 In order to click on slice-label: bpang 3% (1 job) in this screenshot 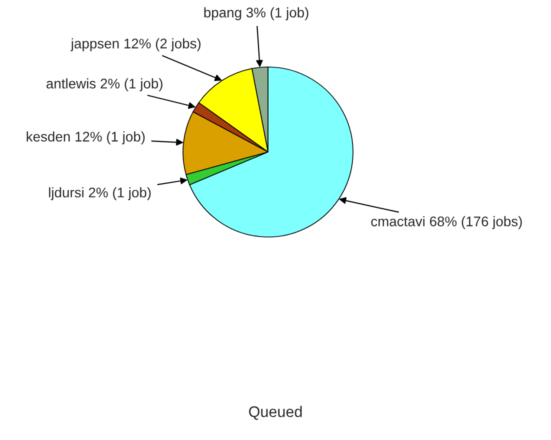, I will do `click(256, 13)`.